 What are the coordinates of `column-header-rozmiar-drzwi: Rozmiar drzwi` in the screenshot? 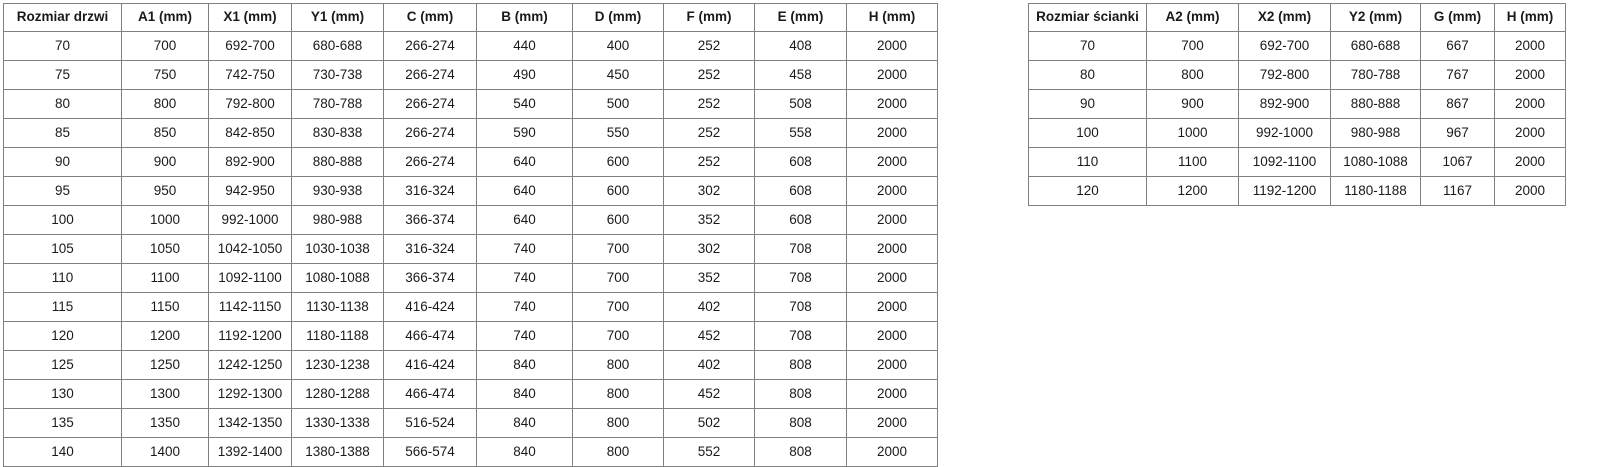 It's located at (62, 17).